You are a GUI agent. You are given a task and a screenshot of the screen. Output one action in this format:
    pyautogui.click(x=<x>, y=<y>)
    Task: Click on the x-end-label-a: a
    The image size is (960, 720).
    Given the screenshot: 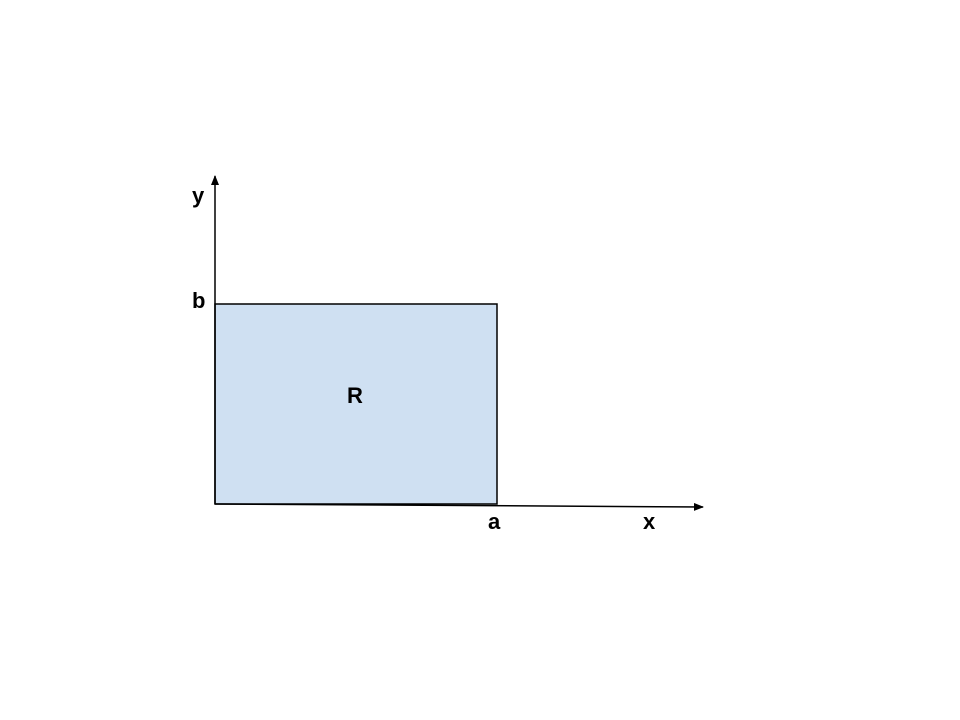 What is the action you would take?
    pyautogui.click(x=494, y=521)
    